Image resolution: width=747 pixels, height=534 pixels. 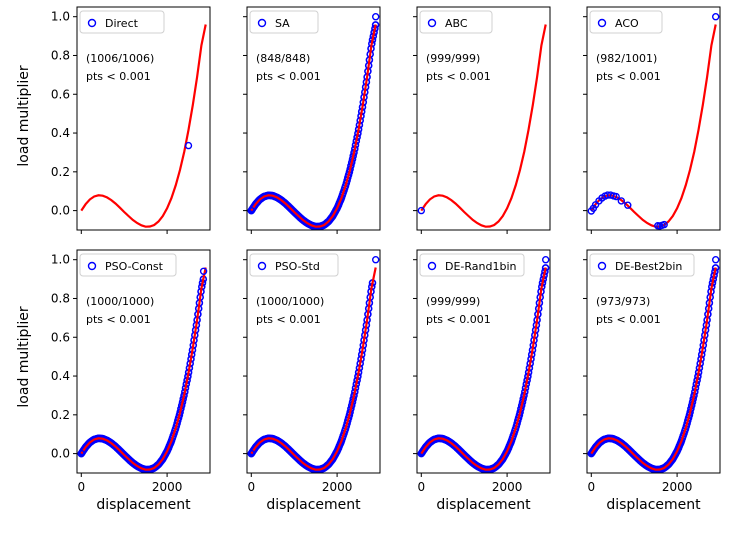 What do you see at coordinates (24, 115) in the screenshot?
I see `y-axis-label-top-row: load multiplier` at bounding box center [24, 115].